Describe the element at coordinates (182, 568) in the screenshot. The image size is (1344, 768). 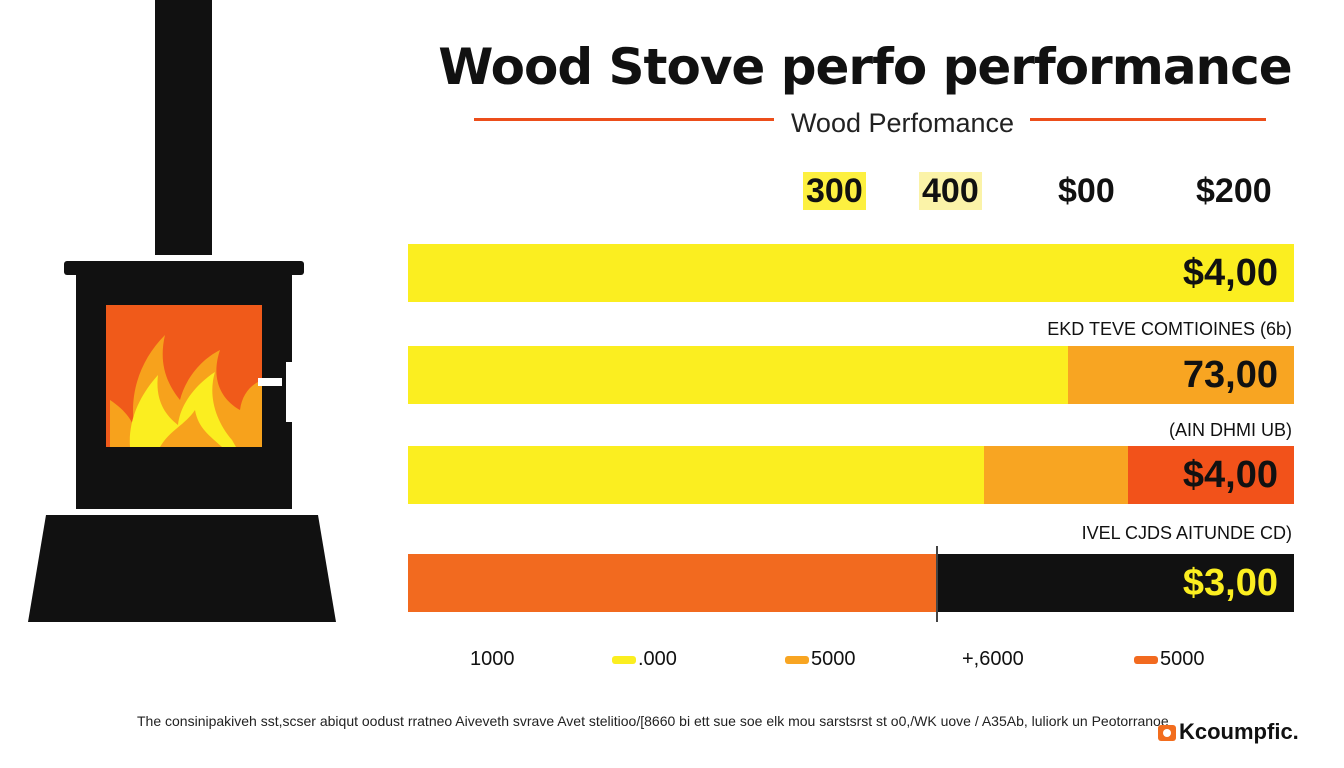
I see `stove-base` at that location.